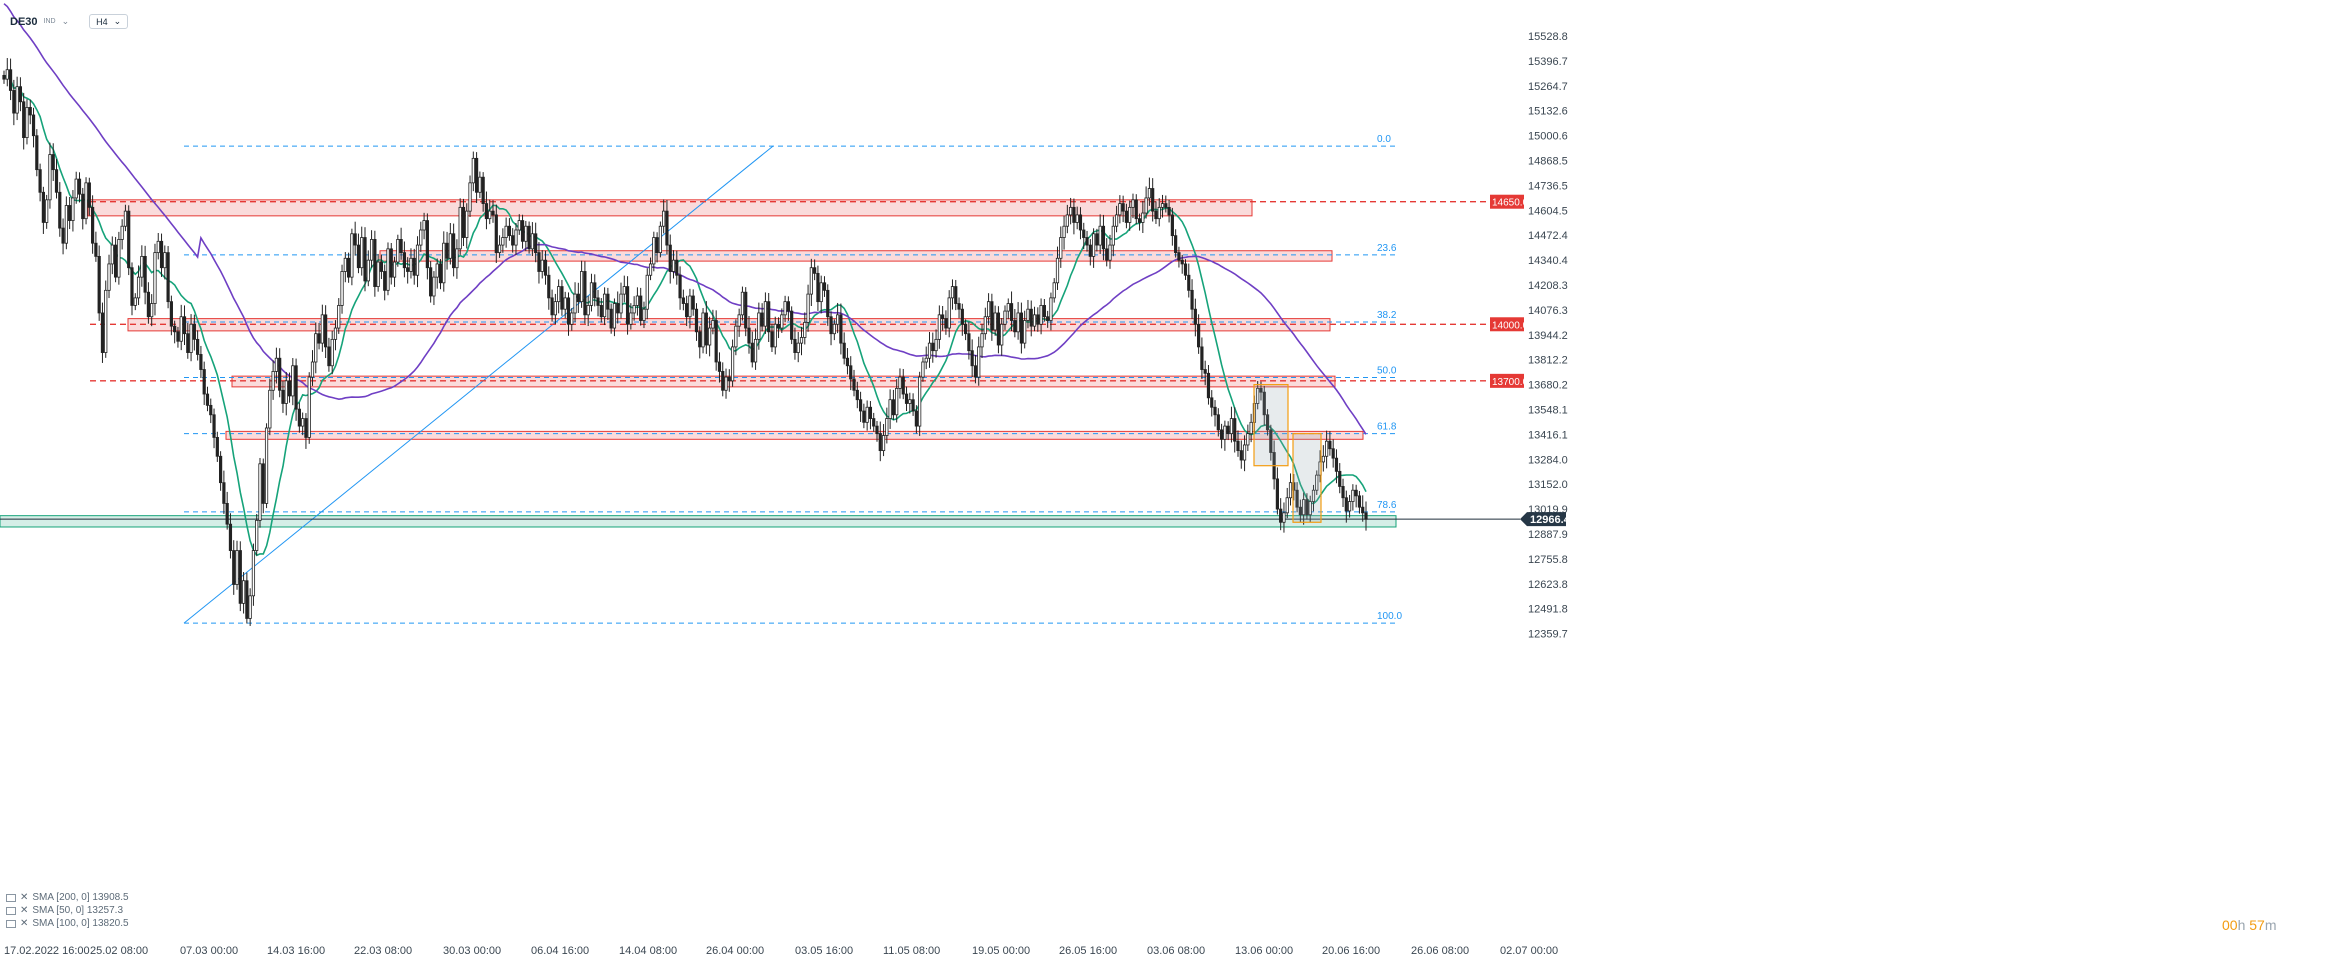  What do you see at coordinates (67, 910) in the screenshot?
I see `legend-item: ✕ SMA [50, 0] 13257.3` at bounding box center [67, 910].